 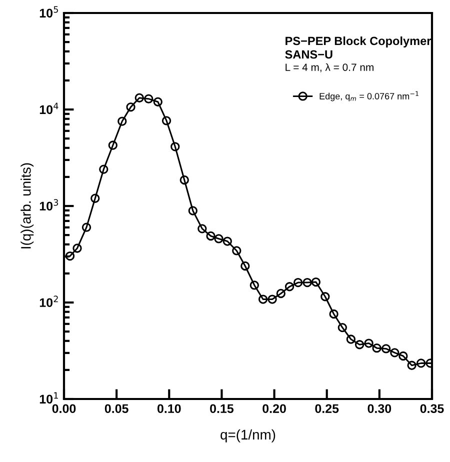 I want to click on y-tick-label: 10$^{5}$, so click(x=49, y=12).